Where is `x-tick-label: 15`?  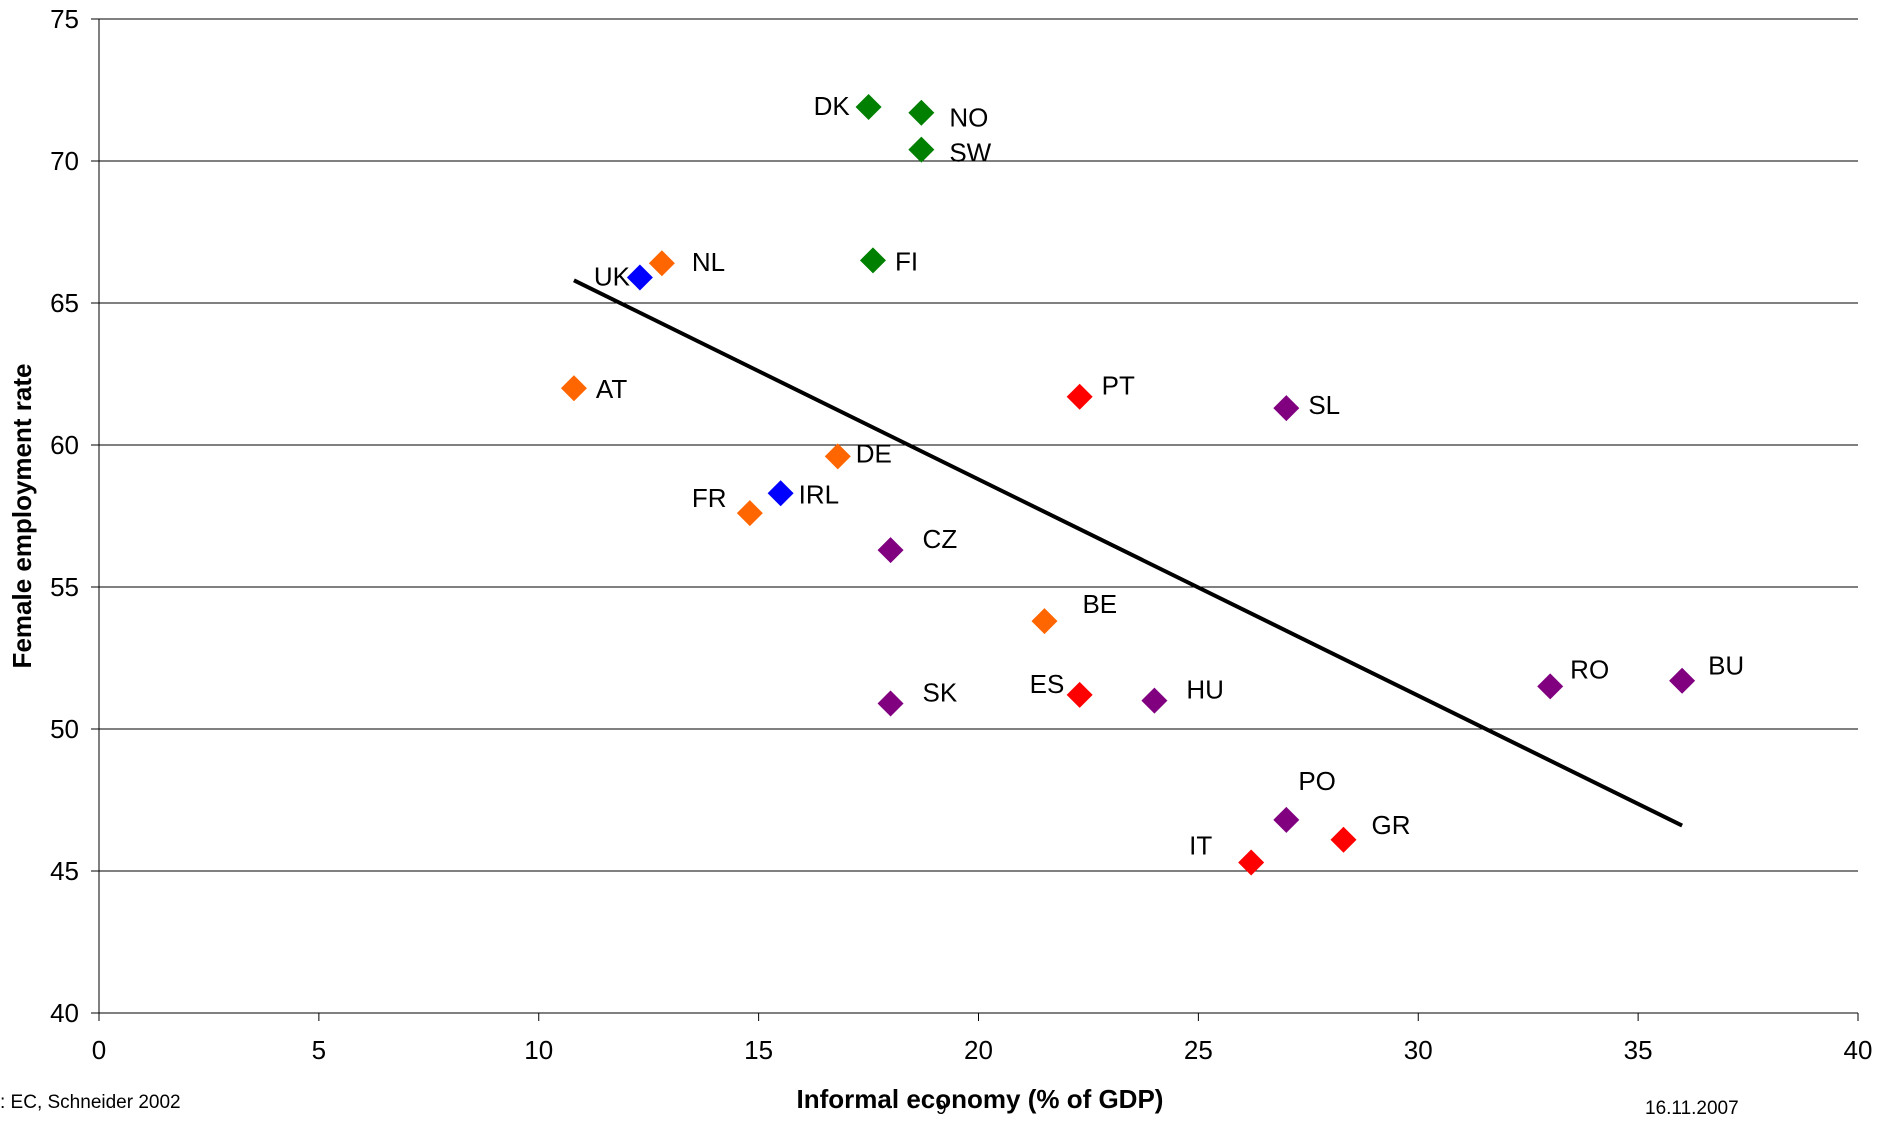 x-tick-label: 15 is located at coordinates (758, 1050).